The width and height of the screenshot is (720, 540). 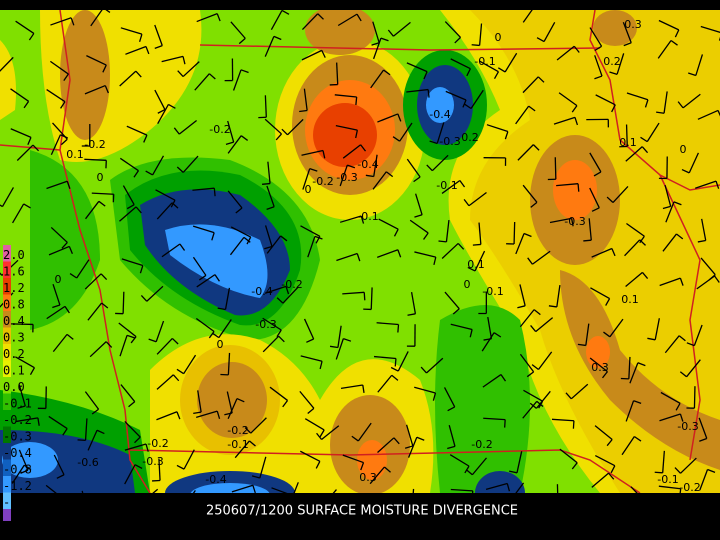 What do you see at coordinates (612, 61) in the screenshot?
I see `contour-label: 0.2` at bounding box center [612, 61].